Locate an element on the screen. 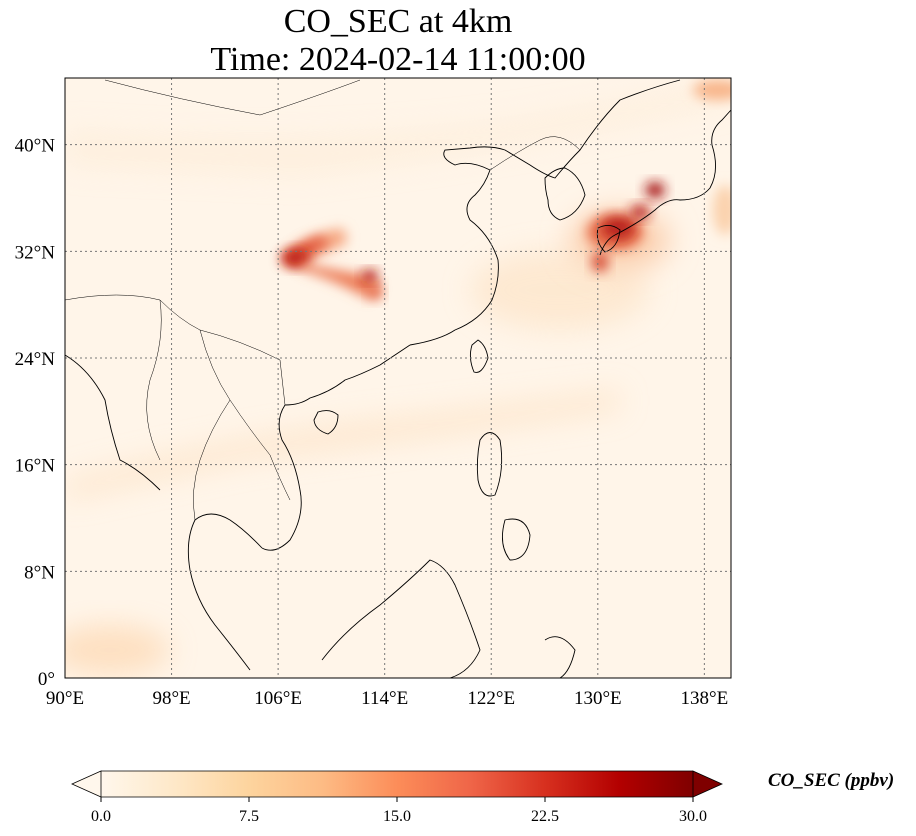 The width and height of the screenshot is (916, 836). x-tick-label: 98°E is located at coordinates (171, 698).